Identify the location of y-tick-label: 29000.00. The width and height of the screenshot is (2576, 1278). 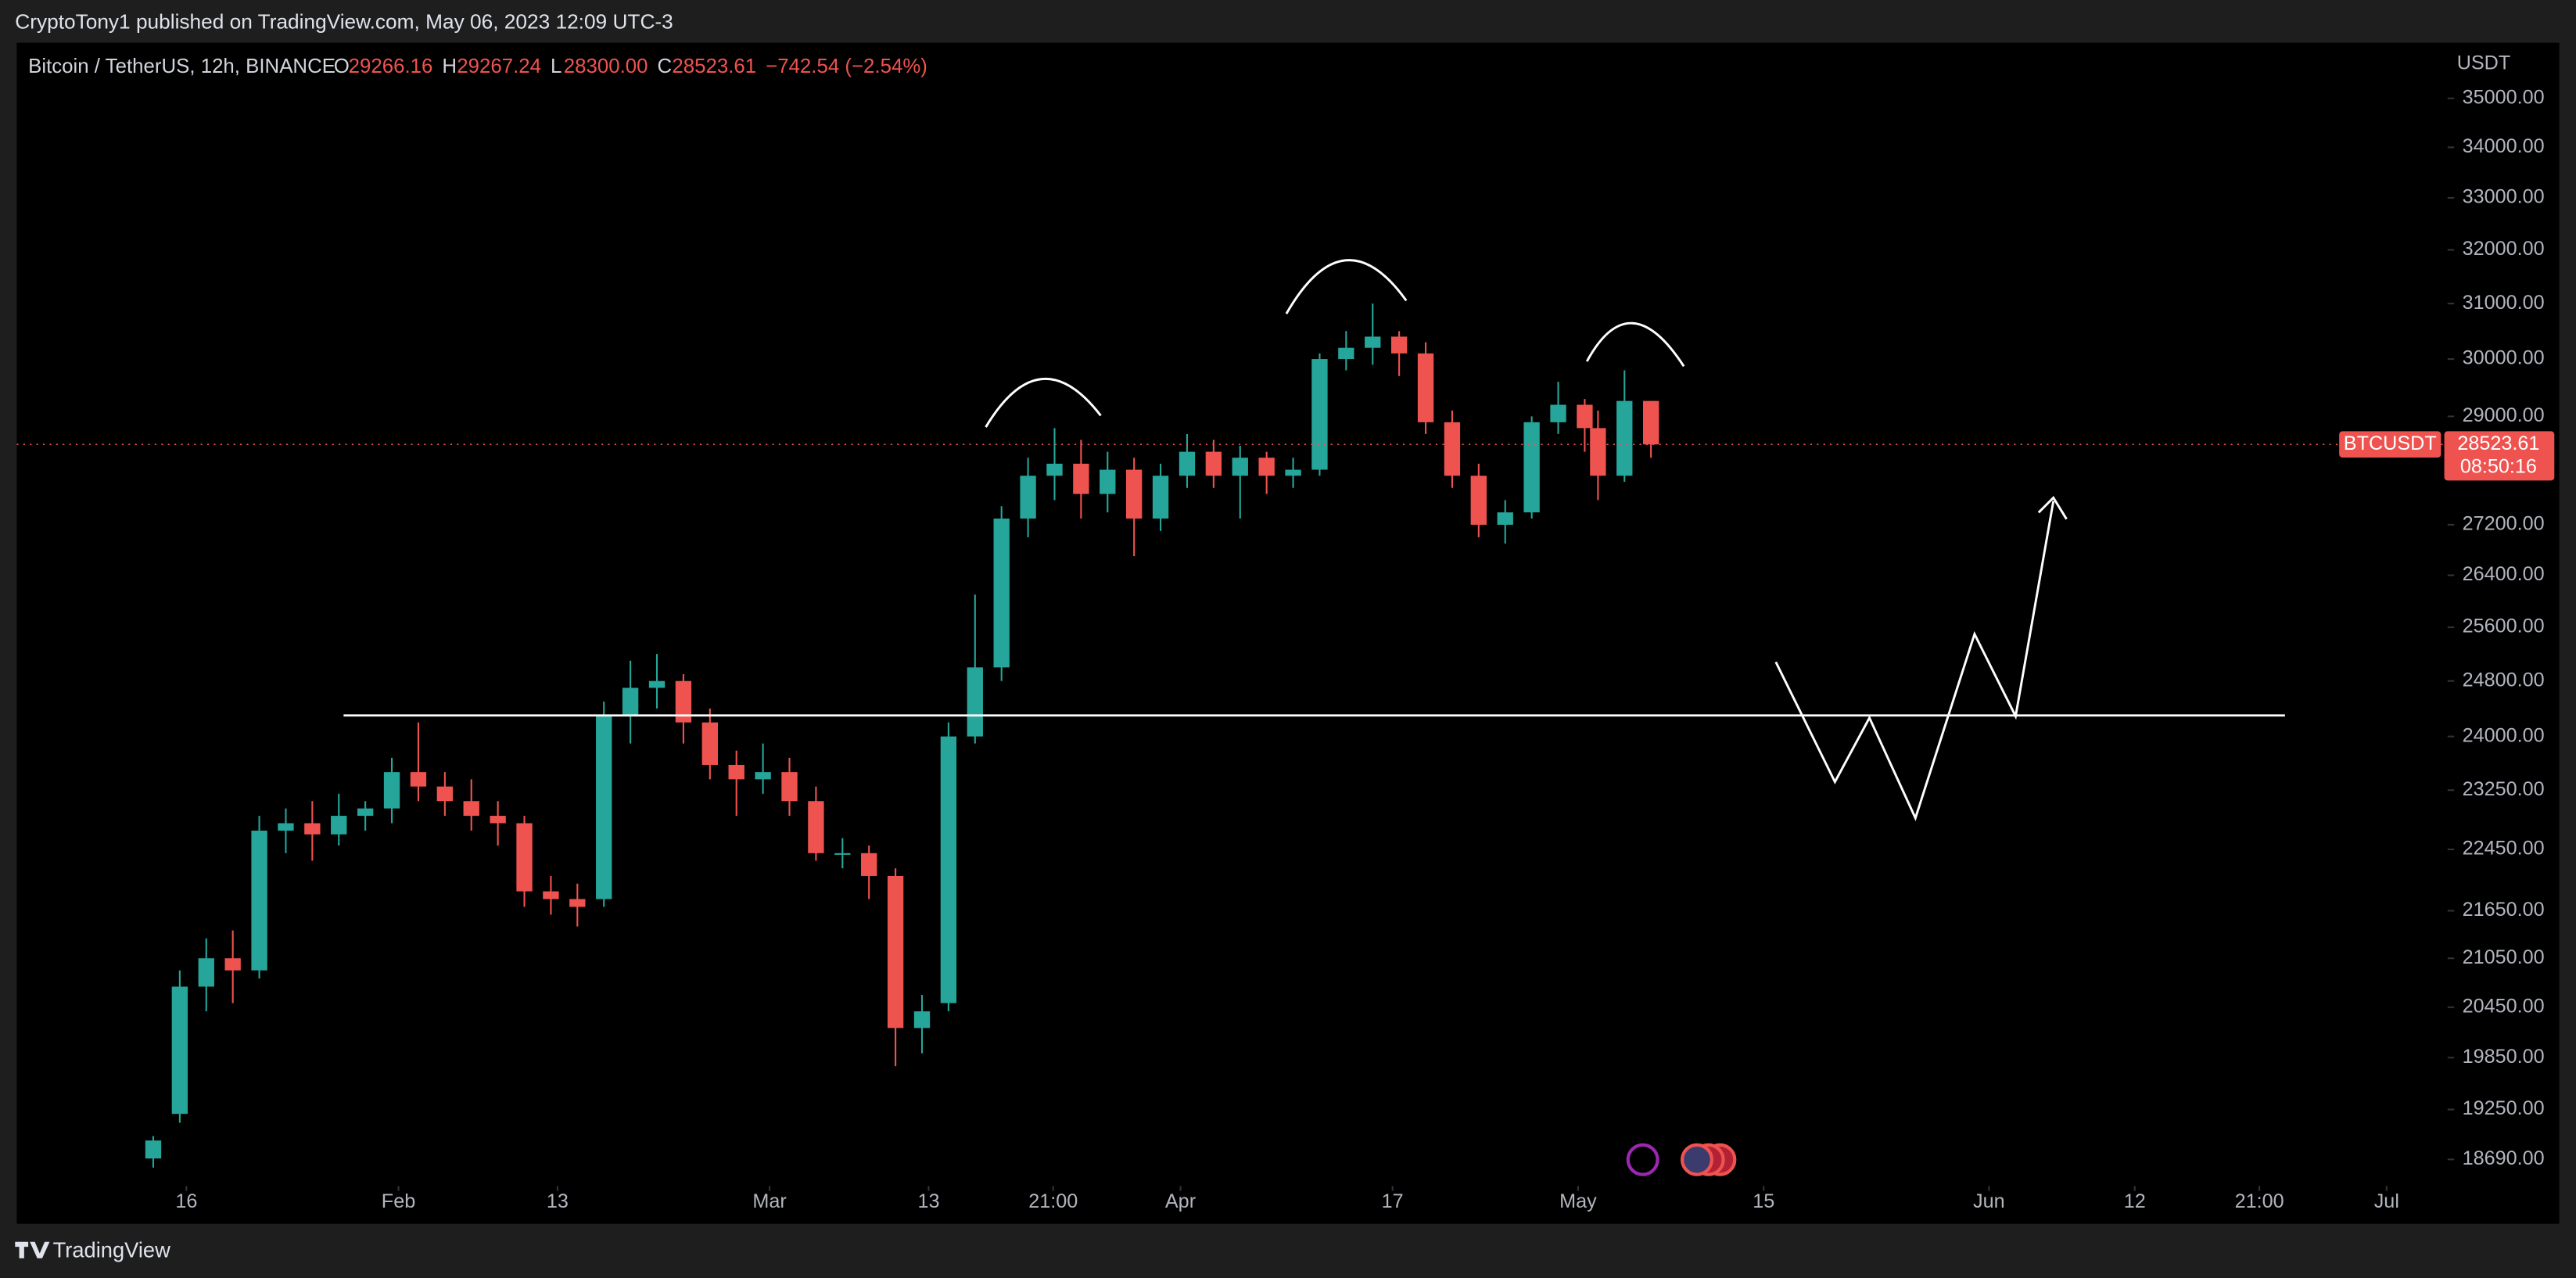
(2504, 415).